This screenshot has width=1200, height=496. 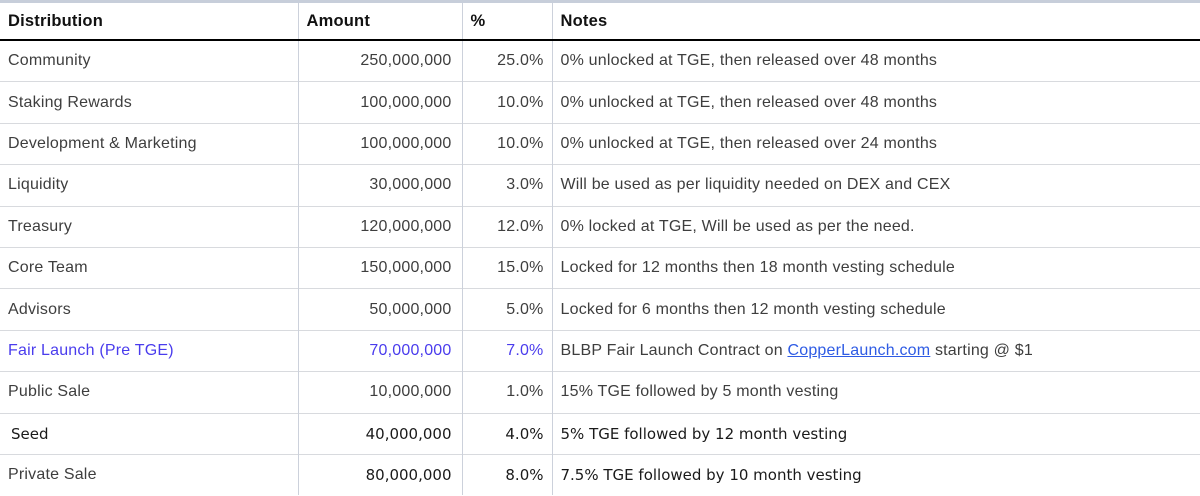 I want to click on cell-distribution: Private Sale, so click(x=149, y=474).